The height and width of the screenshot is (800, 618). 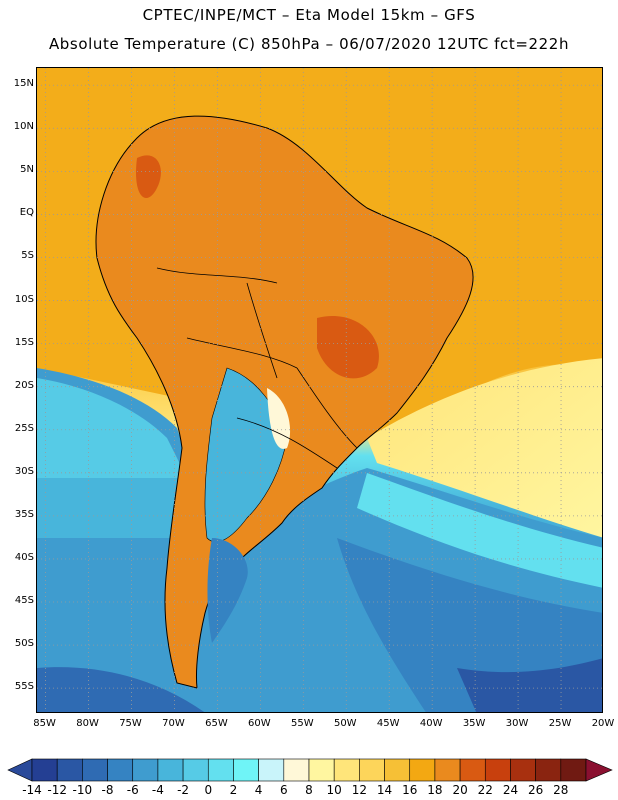 I want to click on colorbar-tick-label: 4, so click(x=258, y=790).